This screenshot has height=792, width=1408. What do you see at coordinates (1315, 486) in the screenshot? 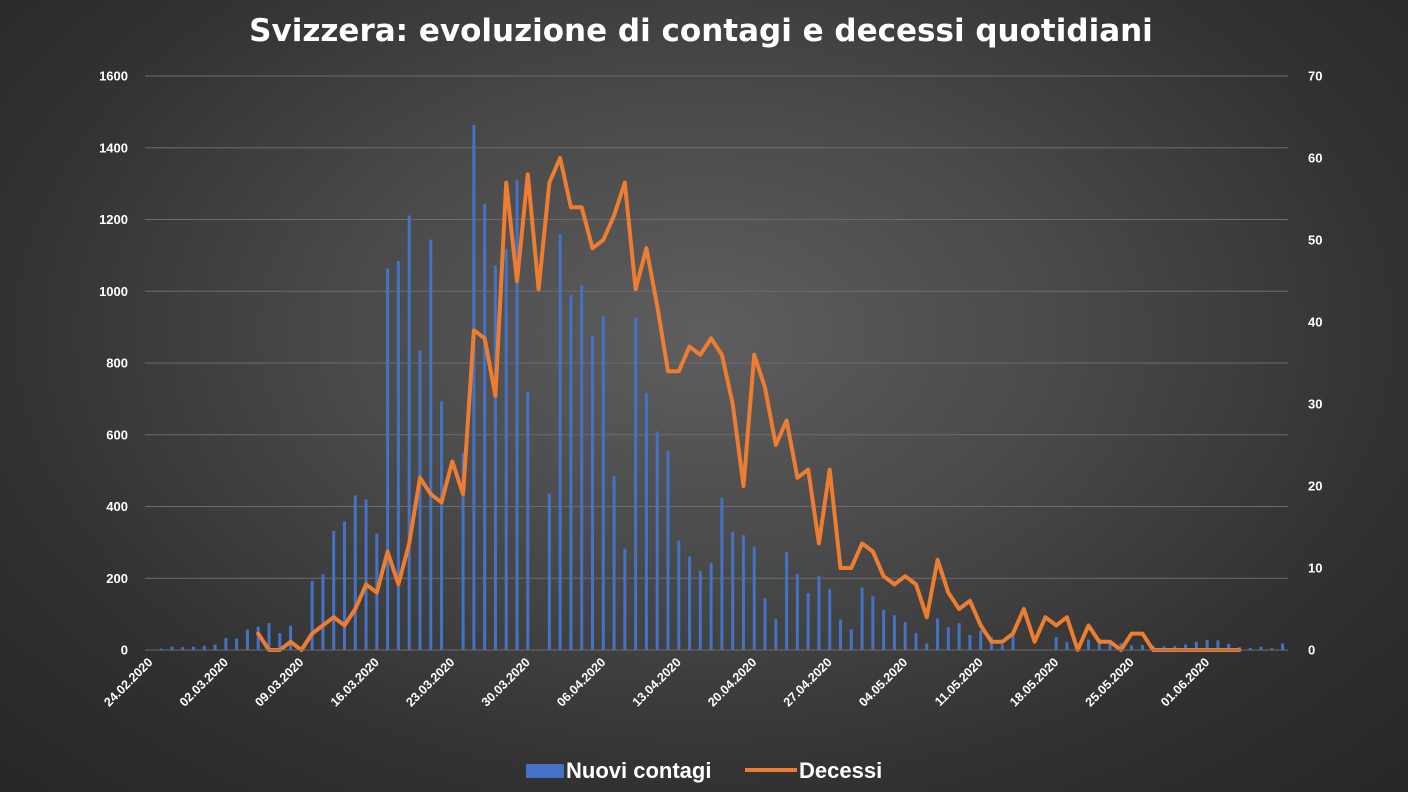
I see `right-tick-label: 20` at bounding box center [1315, 486].